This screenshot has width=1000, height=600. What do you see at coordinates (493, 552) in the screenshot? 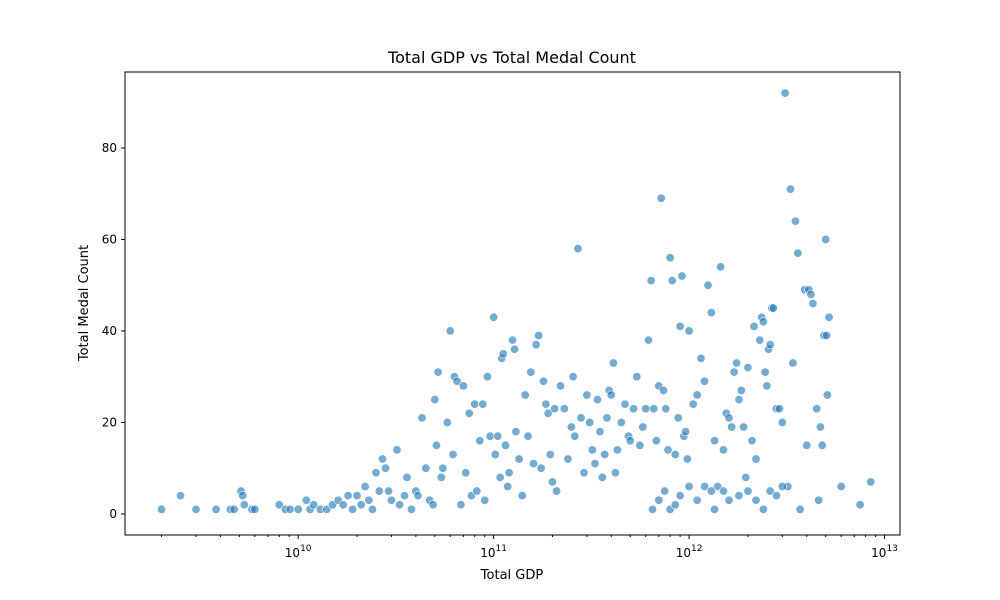
I see `x-tick-label: 1011` at bounding box center [493, 552].